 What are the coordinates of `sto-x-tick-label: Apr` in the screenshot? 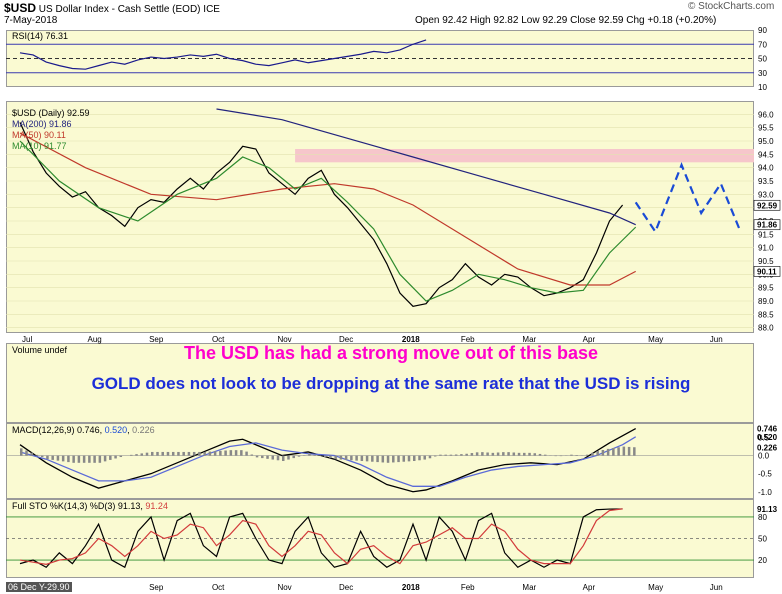 It's located at (589, 587).